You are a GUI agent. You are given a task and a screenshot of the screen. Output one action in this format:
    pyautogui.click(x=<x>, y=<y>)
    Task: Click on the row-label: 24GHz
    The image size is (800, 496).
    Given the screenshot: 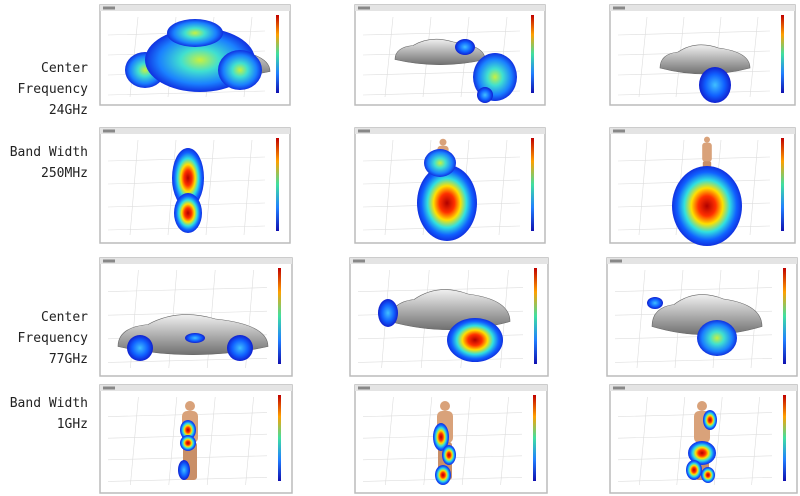 What is the action you would take?
    pyautogui.click(x=68, y=110)
    